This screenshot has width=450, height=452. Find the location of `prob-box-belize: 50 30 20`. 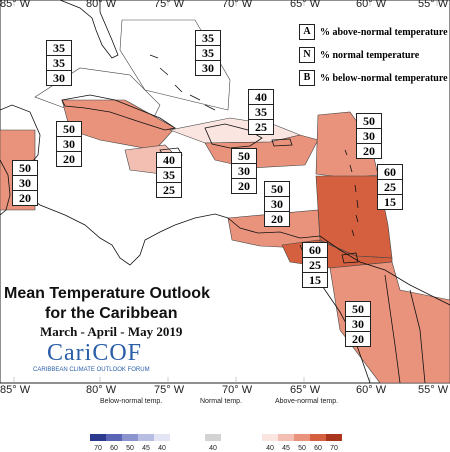

prob-box-belize: 50 30 20 is located at coordinates (69, 144).